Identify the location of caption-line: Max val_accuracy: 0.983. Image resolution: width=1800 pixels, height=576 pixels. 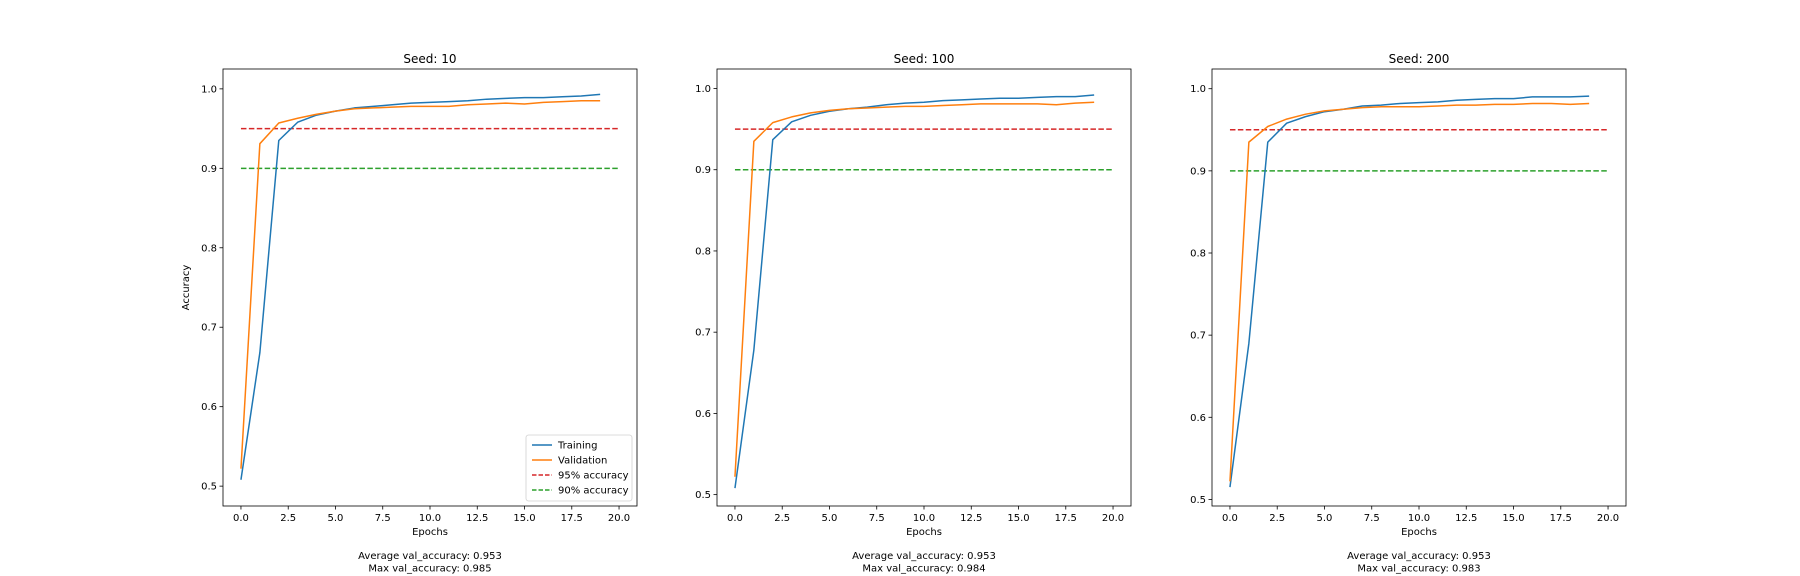
(1418, 569).